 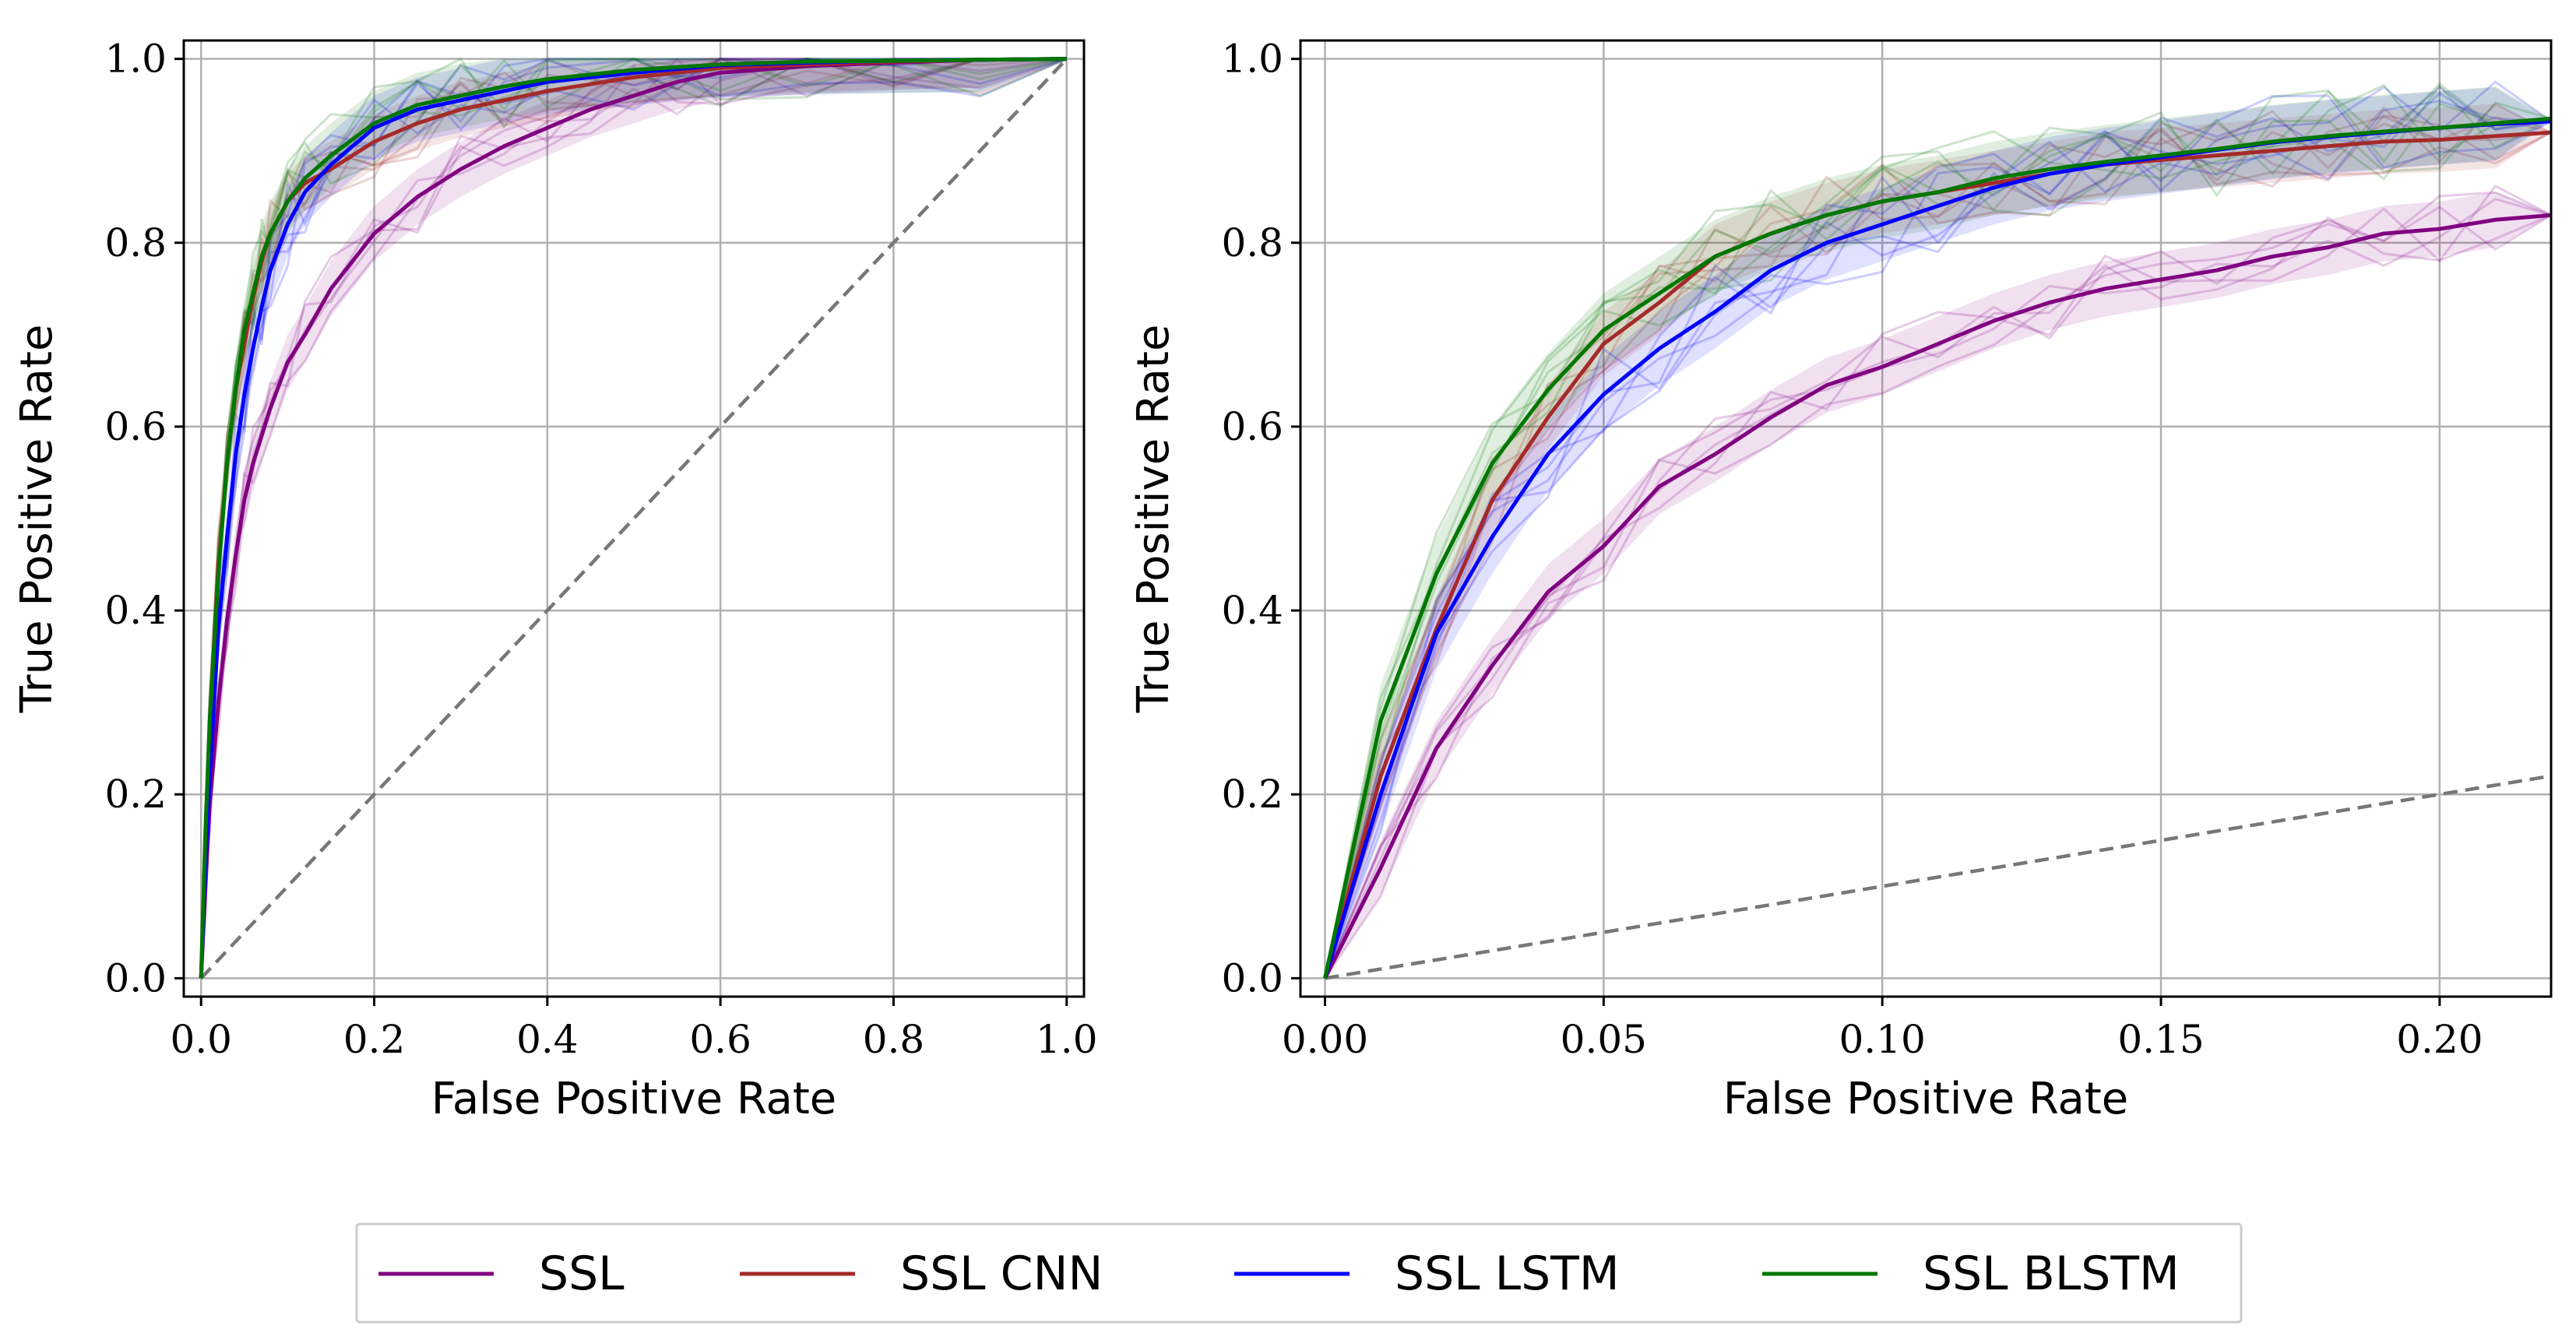 What do you see at coordinates (201, 1039) in the screenshot?
I see `x-tick-label: 0.0` at bounding box center [201, 1039].